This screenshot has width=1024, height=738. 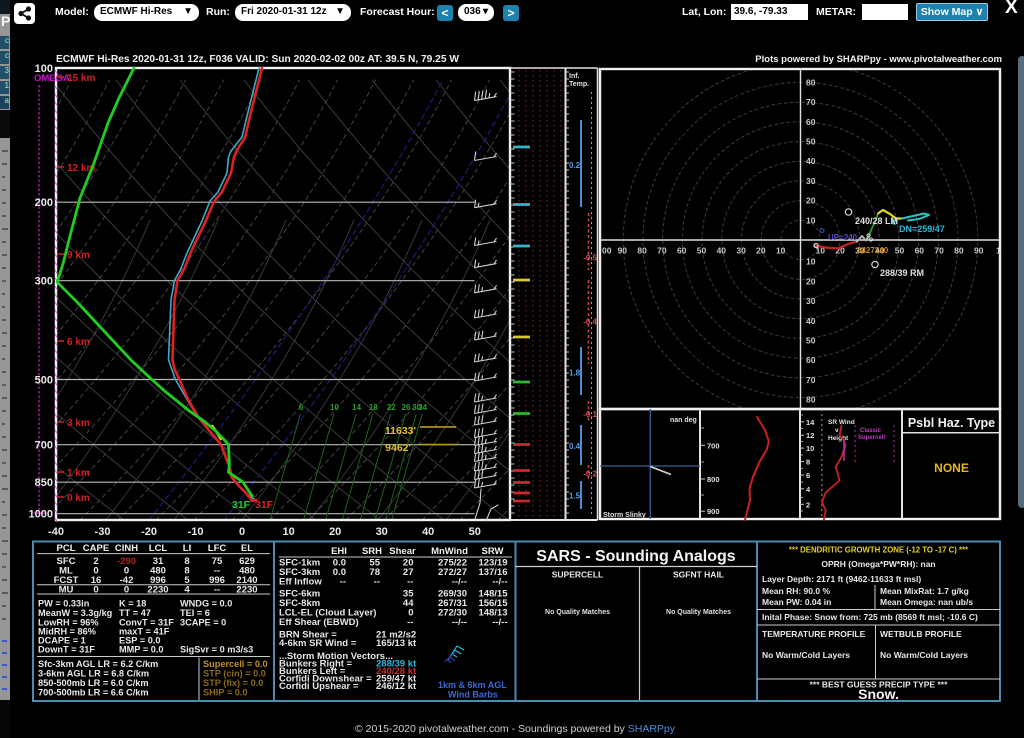 What do you see at coordinates (396, 671) in the screenshot?
I see `svg-text: 240/28 kt` at bounding box center [396, 671].